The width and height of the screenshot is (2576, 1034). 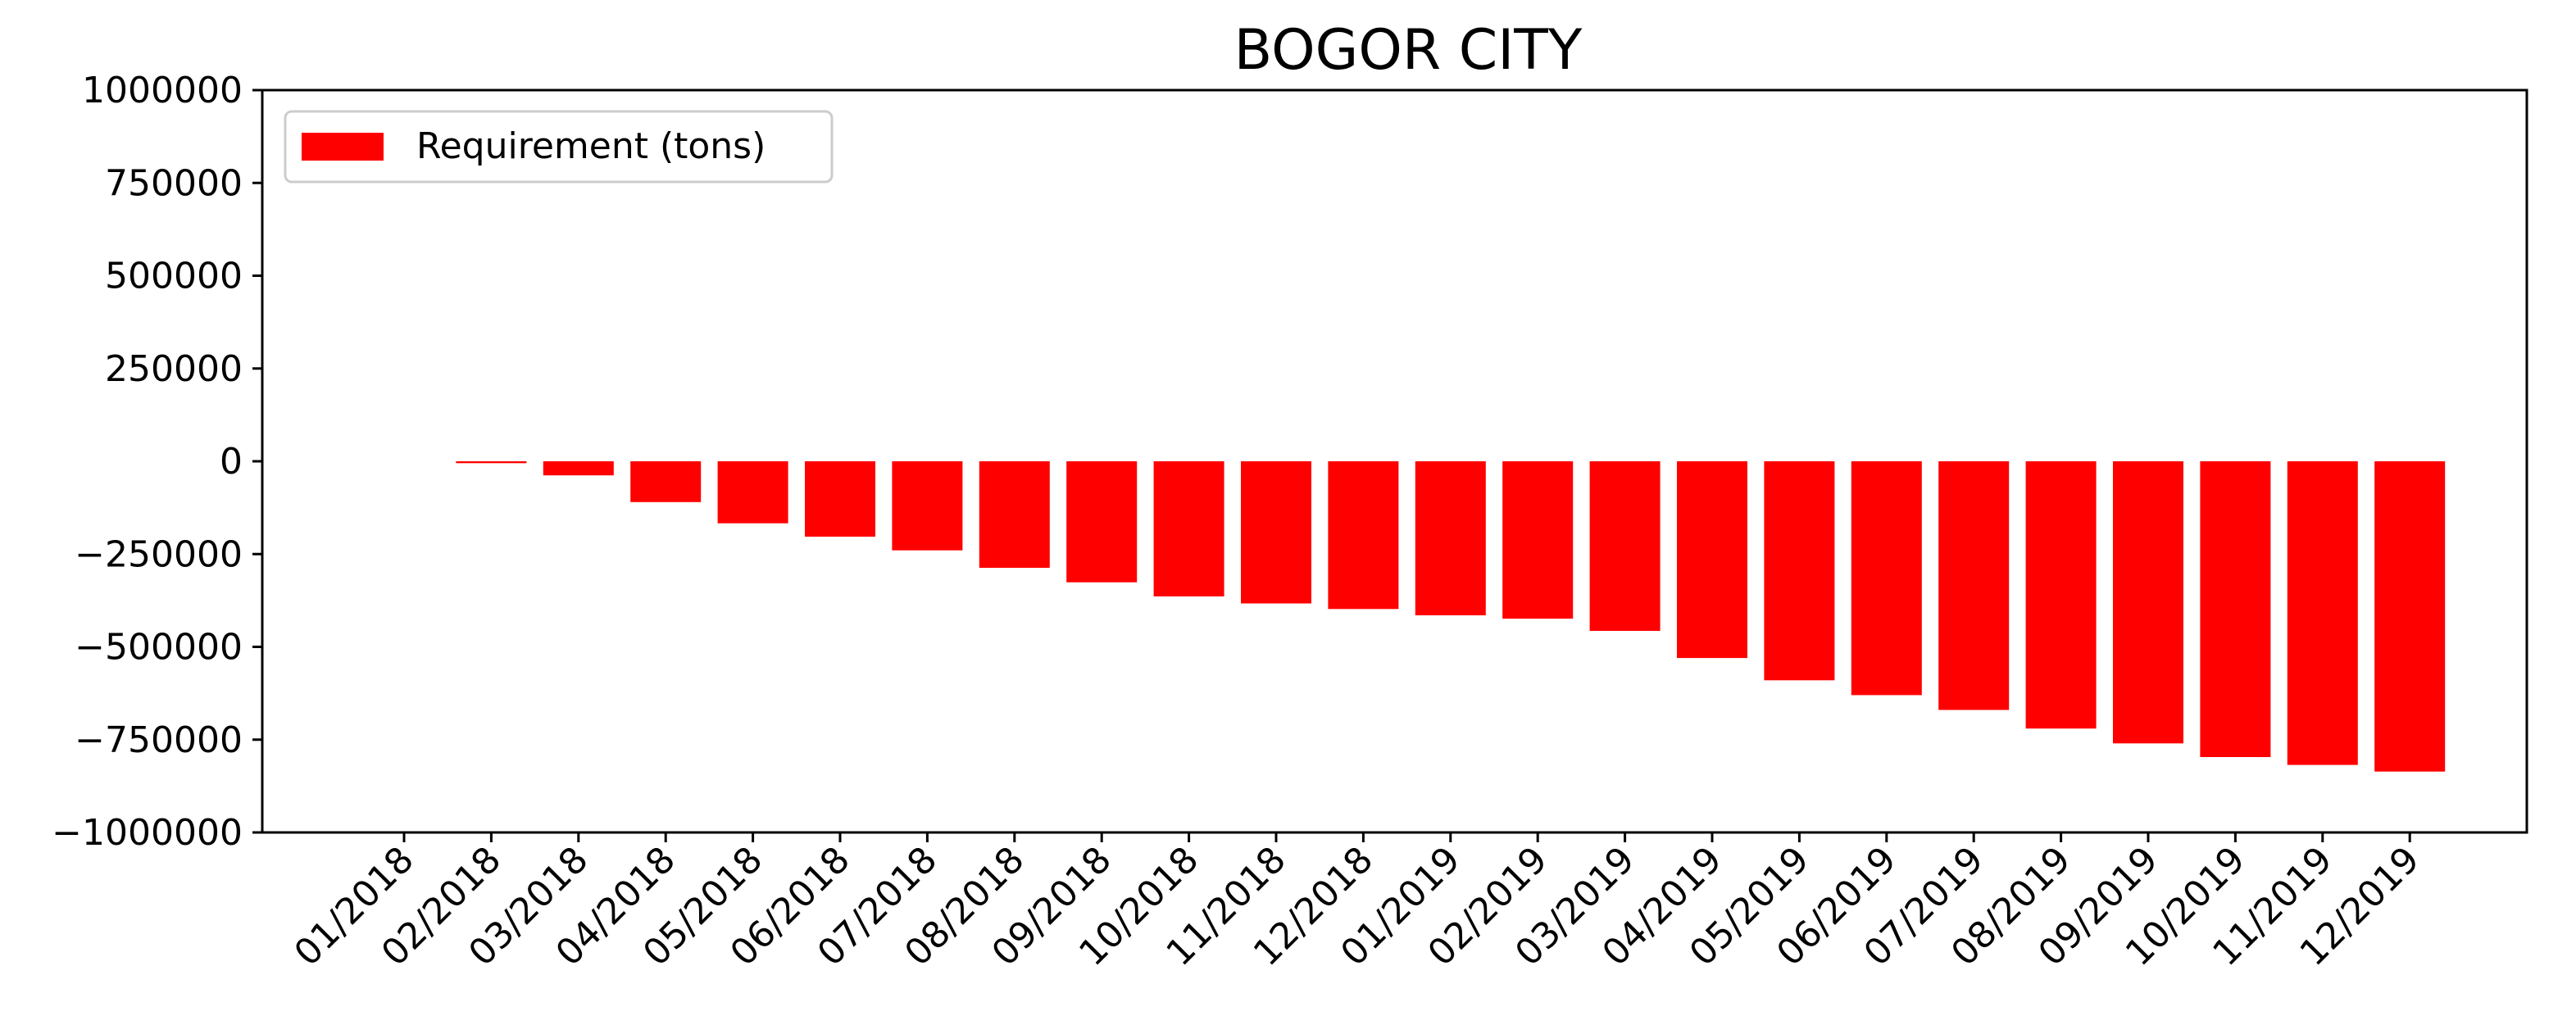 I want to click on legend: Requirement (tons), so click(x=559, y=147).